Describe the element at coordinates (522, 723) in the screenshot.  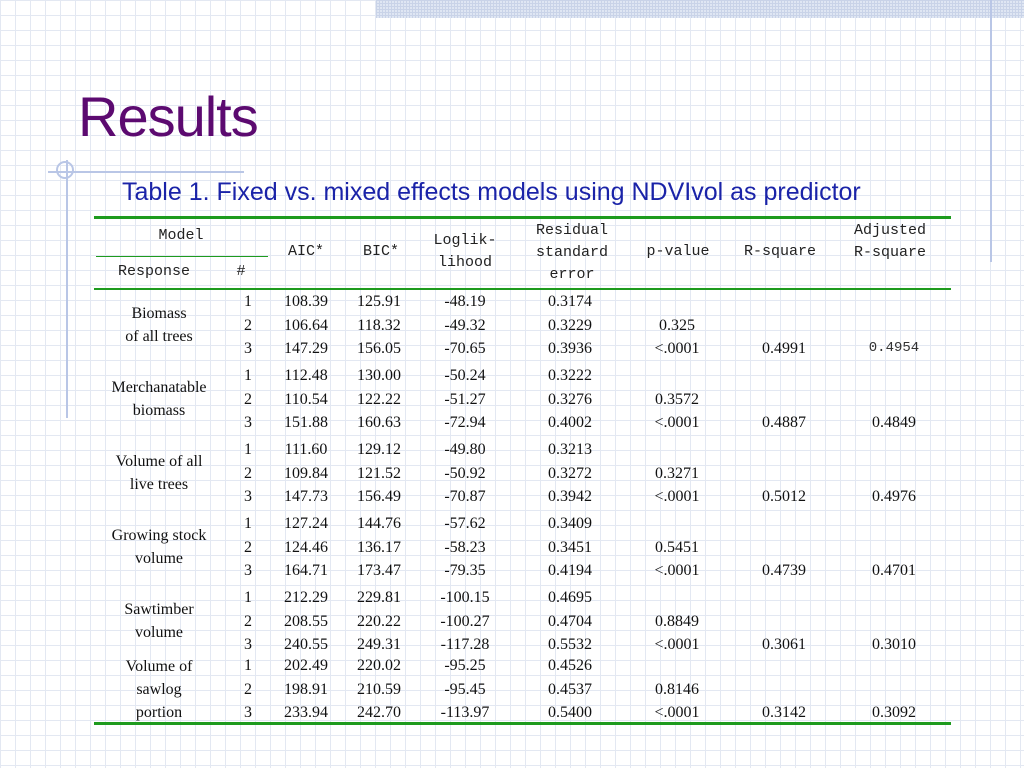
I see `table-bottom-rule` at that location.